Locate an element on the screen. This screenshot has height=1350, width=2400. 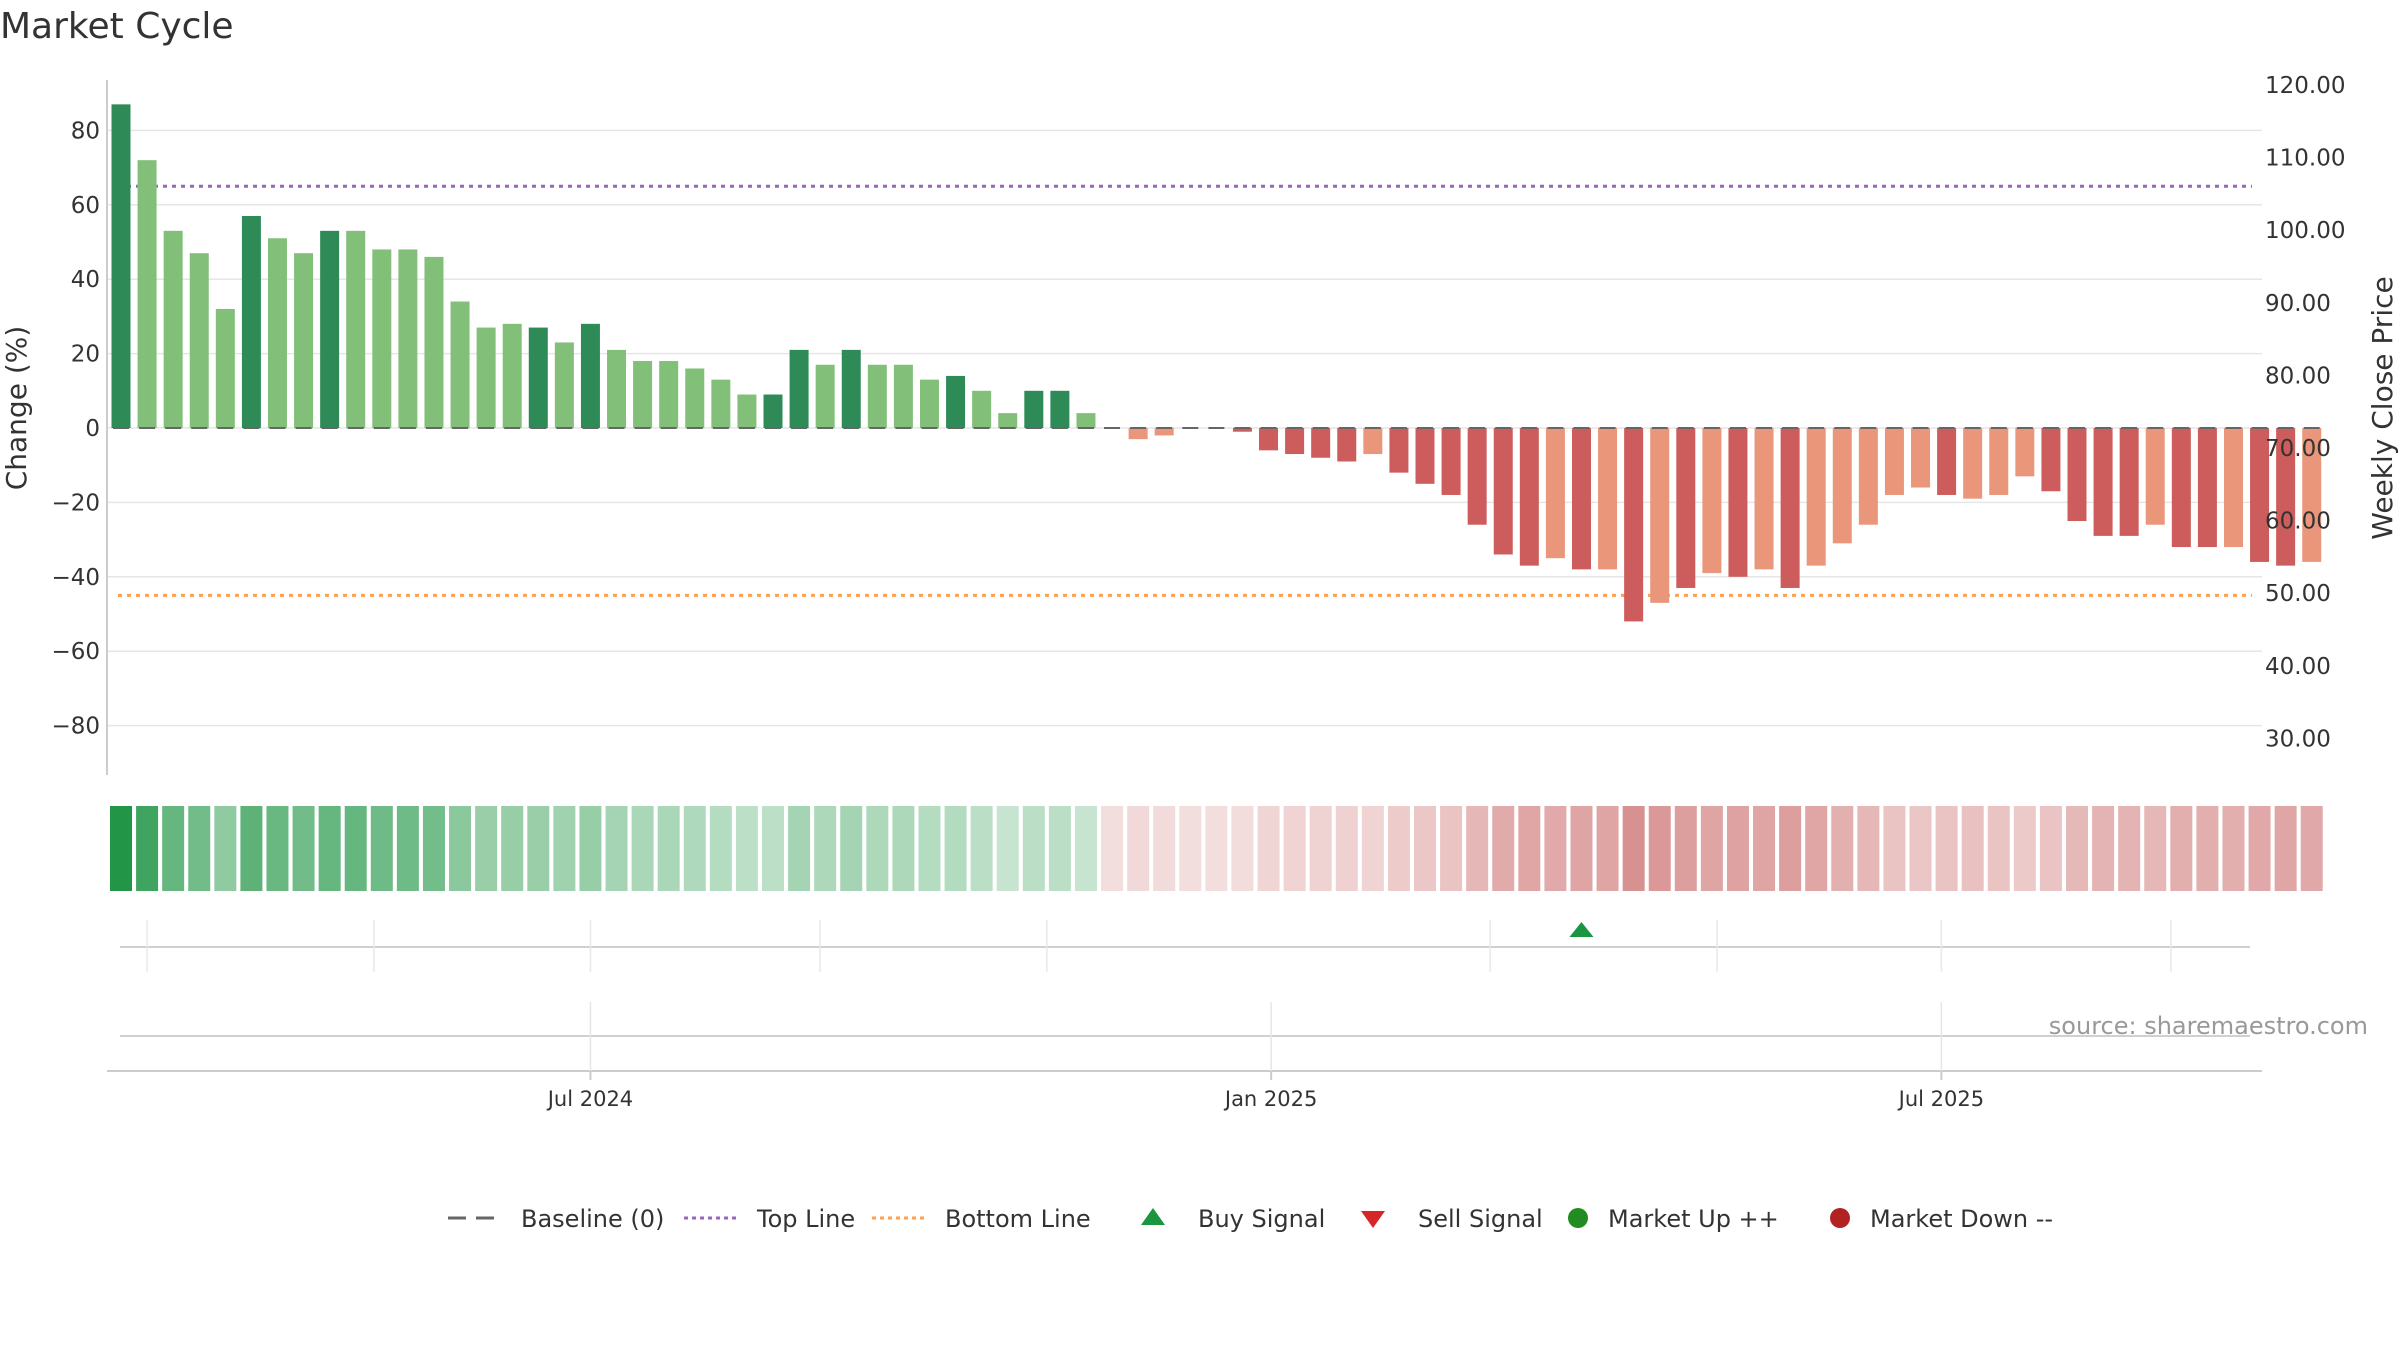
buy-signal-marker is located at coordinates (1581, 929).